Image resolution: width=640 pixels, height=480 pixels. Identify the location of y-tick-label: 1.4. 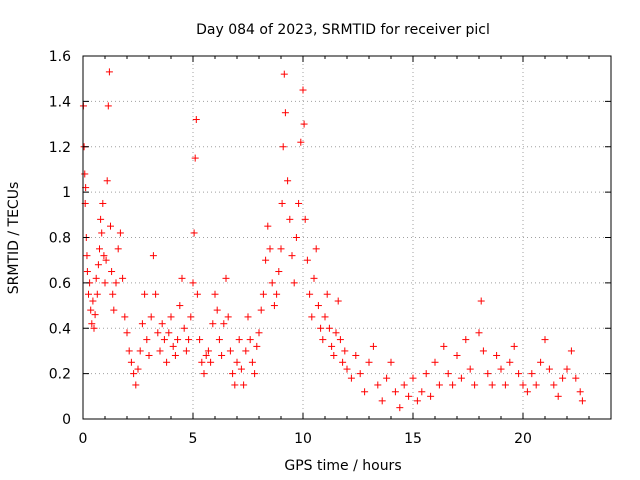
(60, 102).